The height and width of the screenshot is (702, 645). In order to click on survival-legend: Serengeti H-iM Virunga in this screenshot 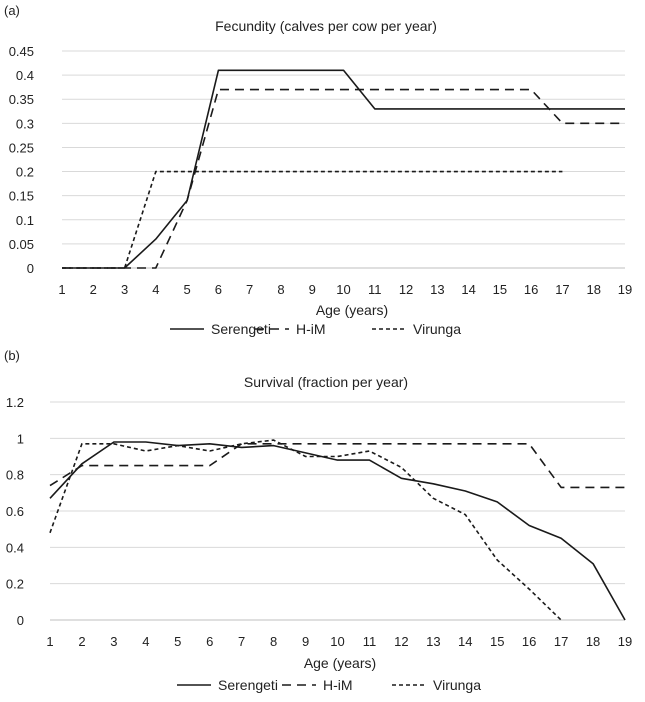, I will do `click(329, 685)`.